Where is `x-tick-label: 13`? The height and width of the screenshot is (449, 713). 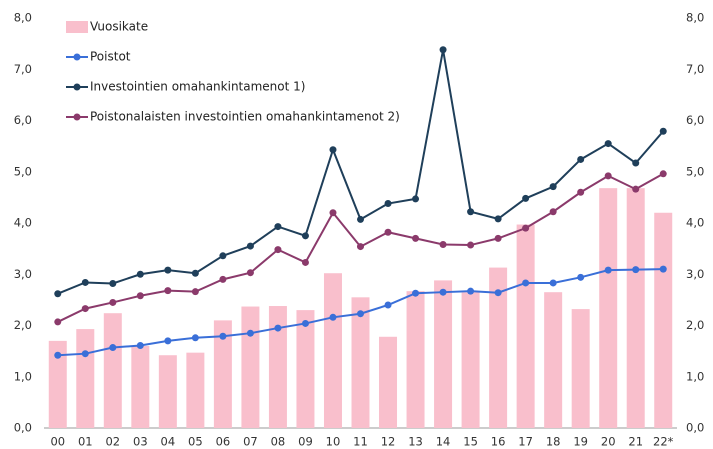
x-tick-label: 13 is located at coordinates (415, 442).